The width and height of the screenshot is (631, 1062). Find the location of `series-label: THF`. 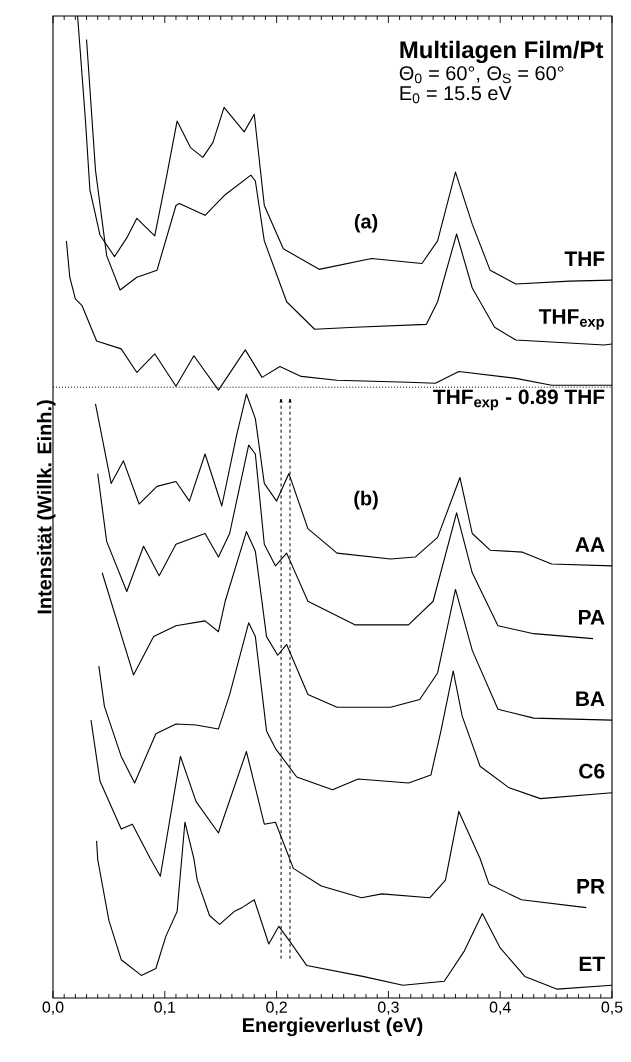

series-label: THF is located at coordinates (584, 258).